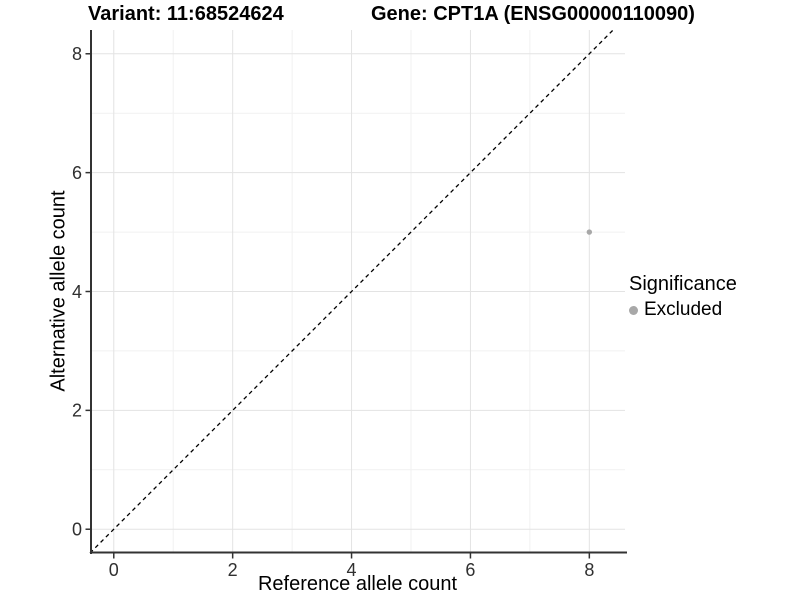 The height and width of the screenshot is (600, 800). I want to click on x-tick-label: 8, so click(589, 570).